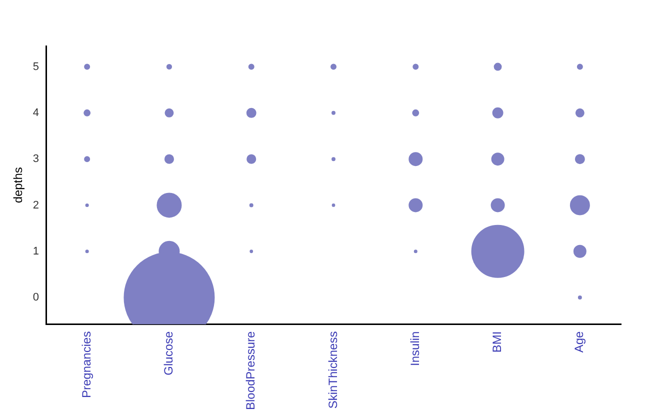 The image size is (667, 413). I want to click on y-tick-label: 2, so click(35, 205).